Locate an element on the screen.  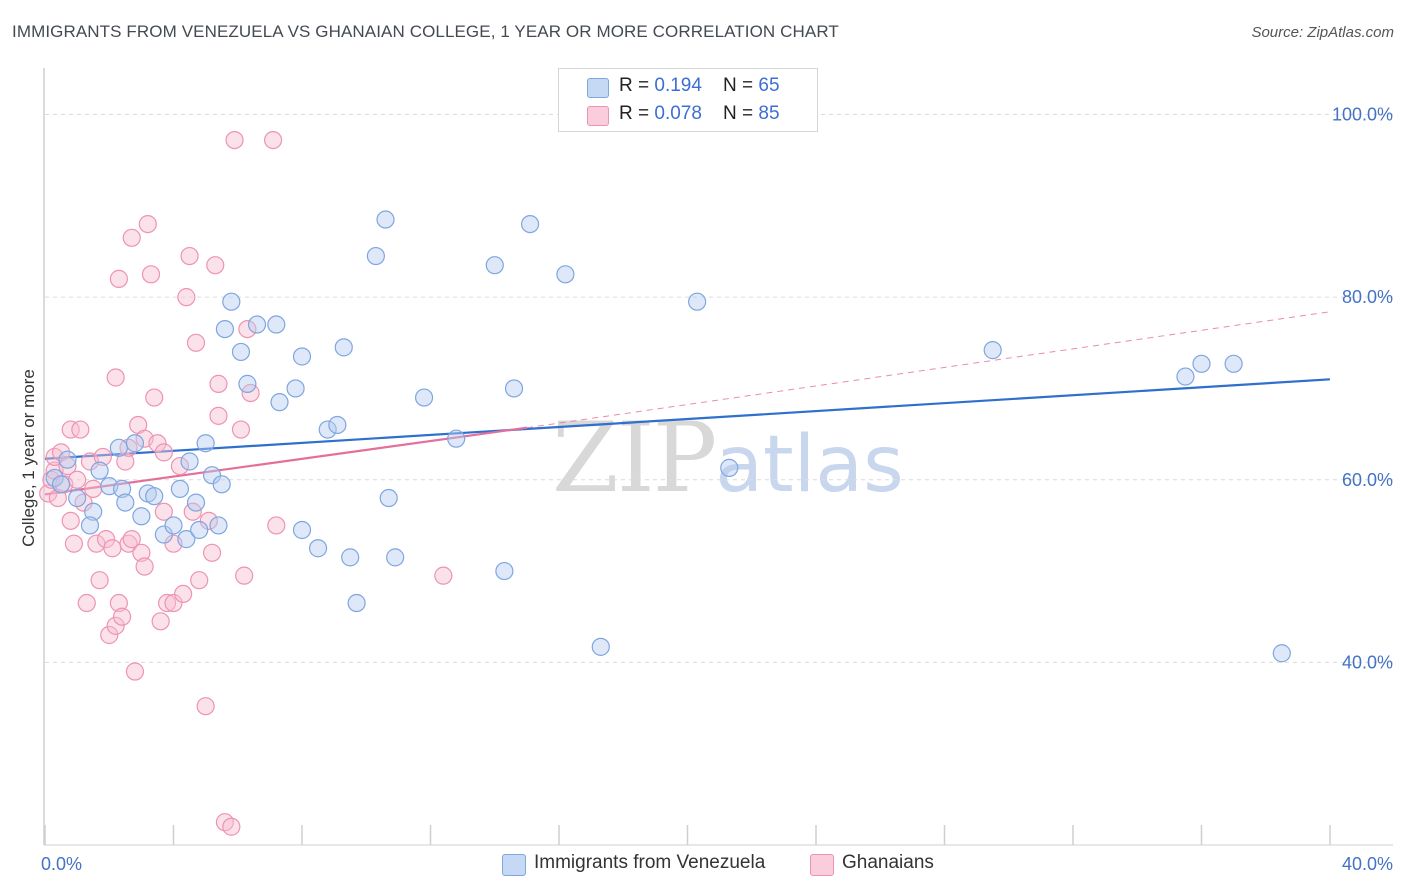
trend-line-ghanaians is located at coordinates (286, 461).